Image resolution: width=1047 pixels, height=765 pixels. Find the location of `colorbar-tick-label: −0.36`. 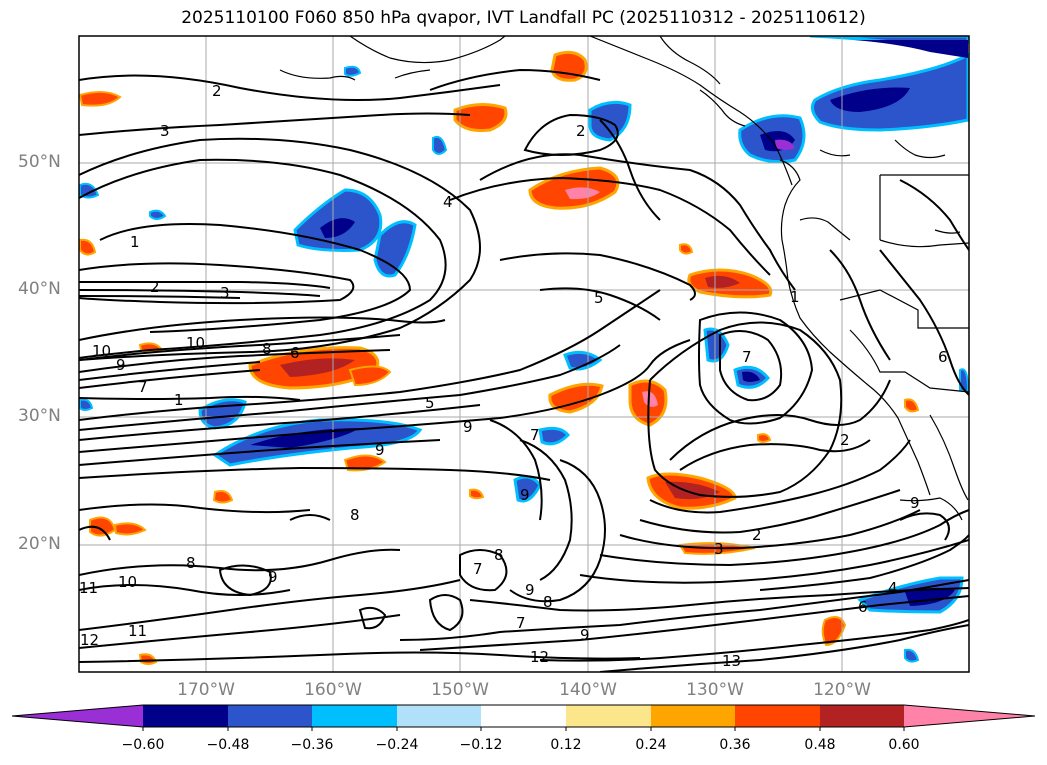

colorbar-tick-label: −0.36 is located at coordinates (312, 745).